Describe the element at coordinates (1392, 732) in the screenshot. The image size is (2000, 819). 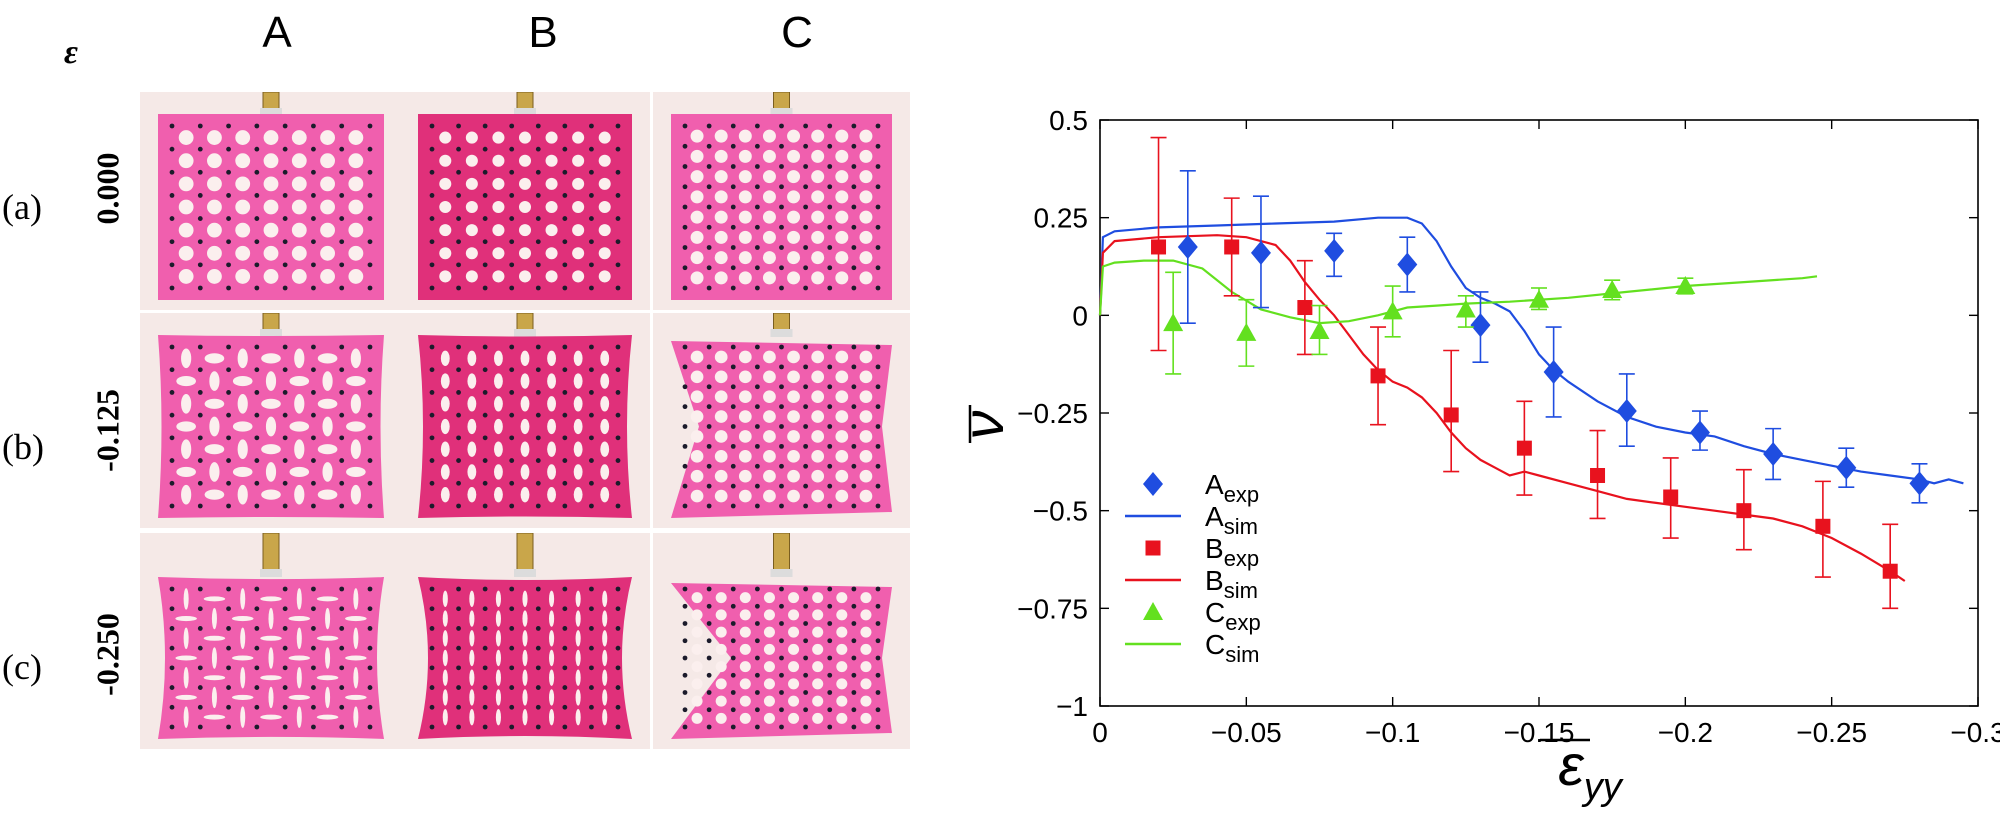
I see `x-tick-label: −0.1` at that location.